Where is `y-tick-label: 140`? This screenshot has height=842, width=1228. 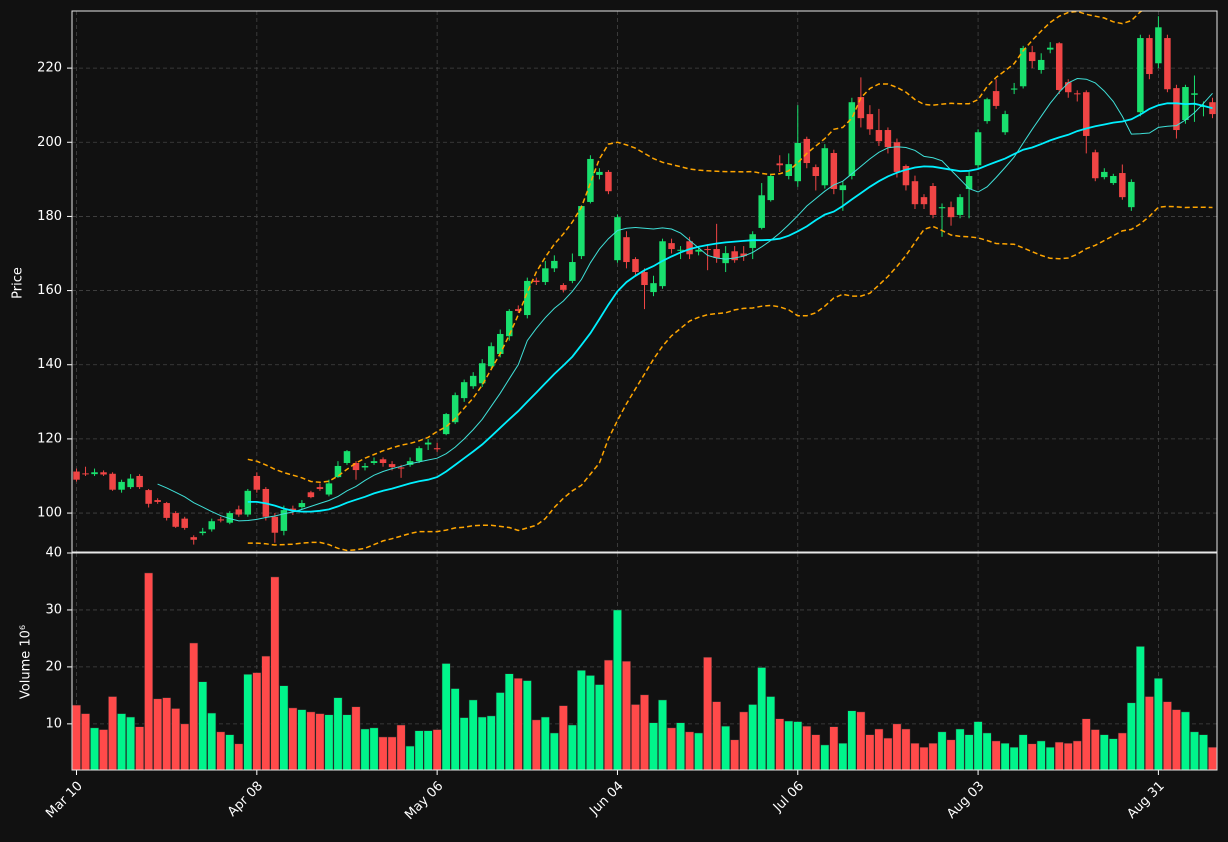 y-tick-label: 140 is located at coordinates (49, 364).